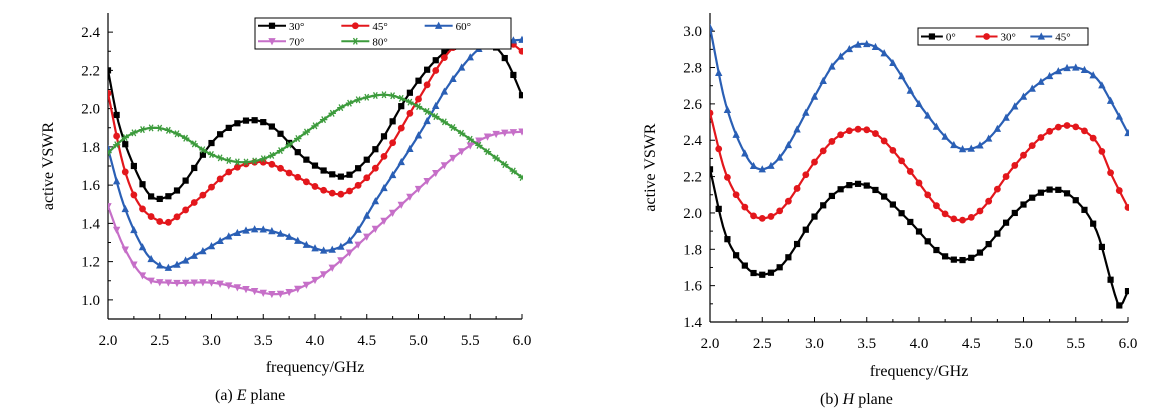  I want to click on y-tick-label: 1.4, so click(90, 224).